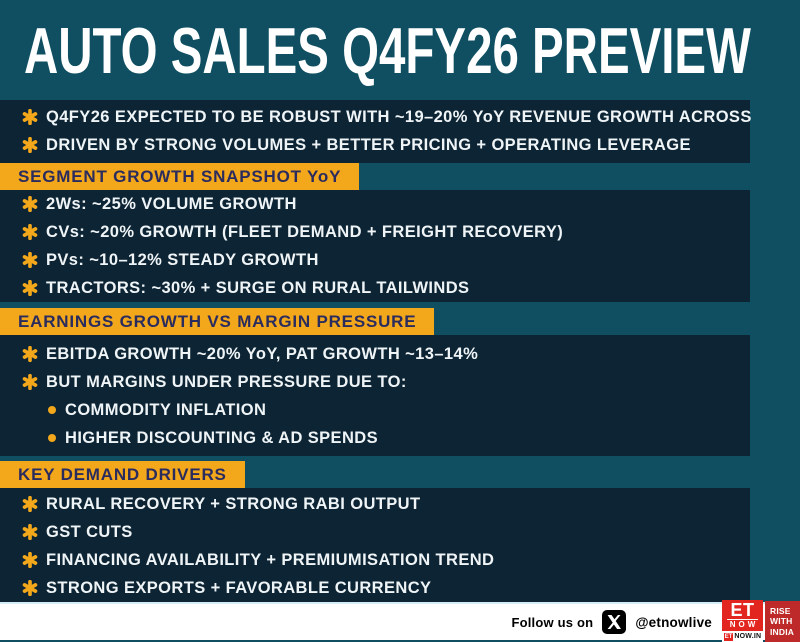 The height and width of the screenshot is (642, 800). I want to click on sub-bullet-text: COMMODITY INFLATION, so click(166, 409).